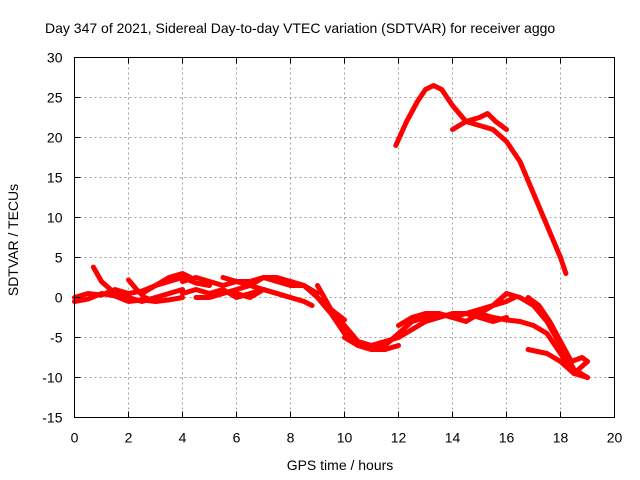 The height and width of the screenshot is (480, 640). Describe the element at coordinates (129, 438) in the screenshot. I see `x-tick-label: 2` at that location.